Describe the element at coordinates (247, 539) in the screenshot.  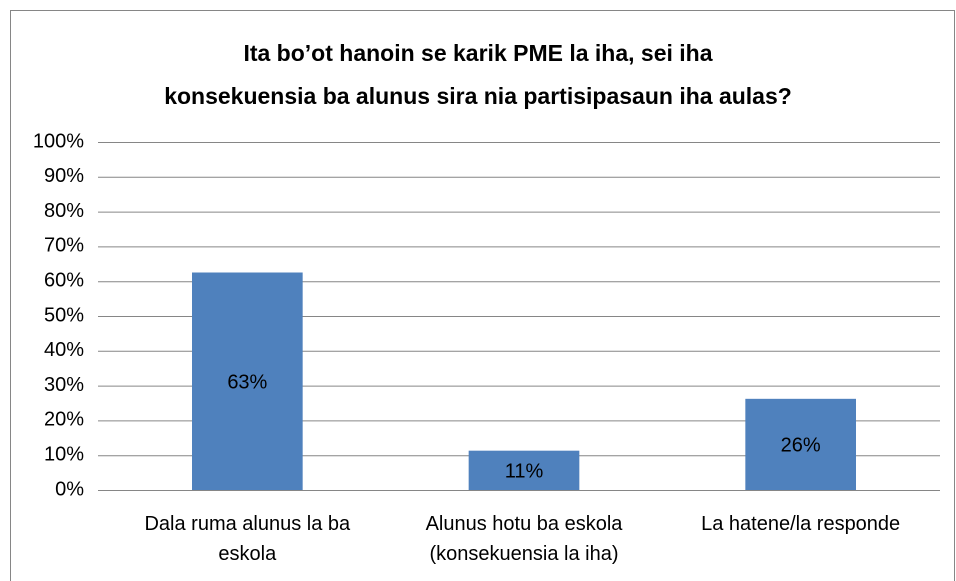
I see `x-tick-label: Dala ruma alunus la ba eskola` at that location.